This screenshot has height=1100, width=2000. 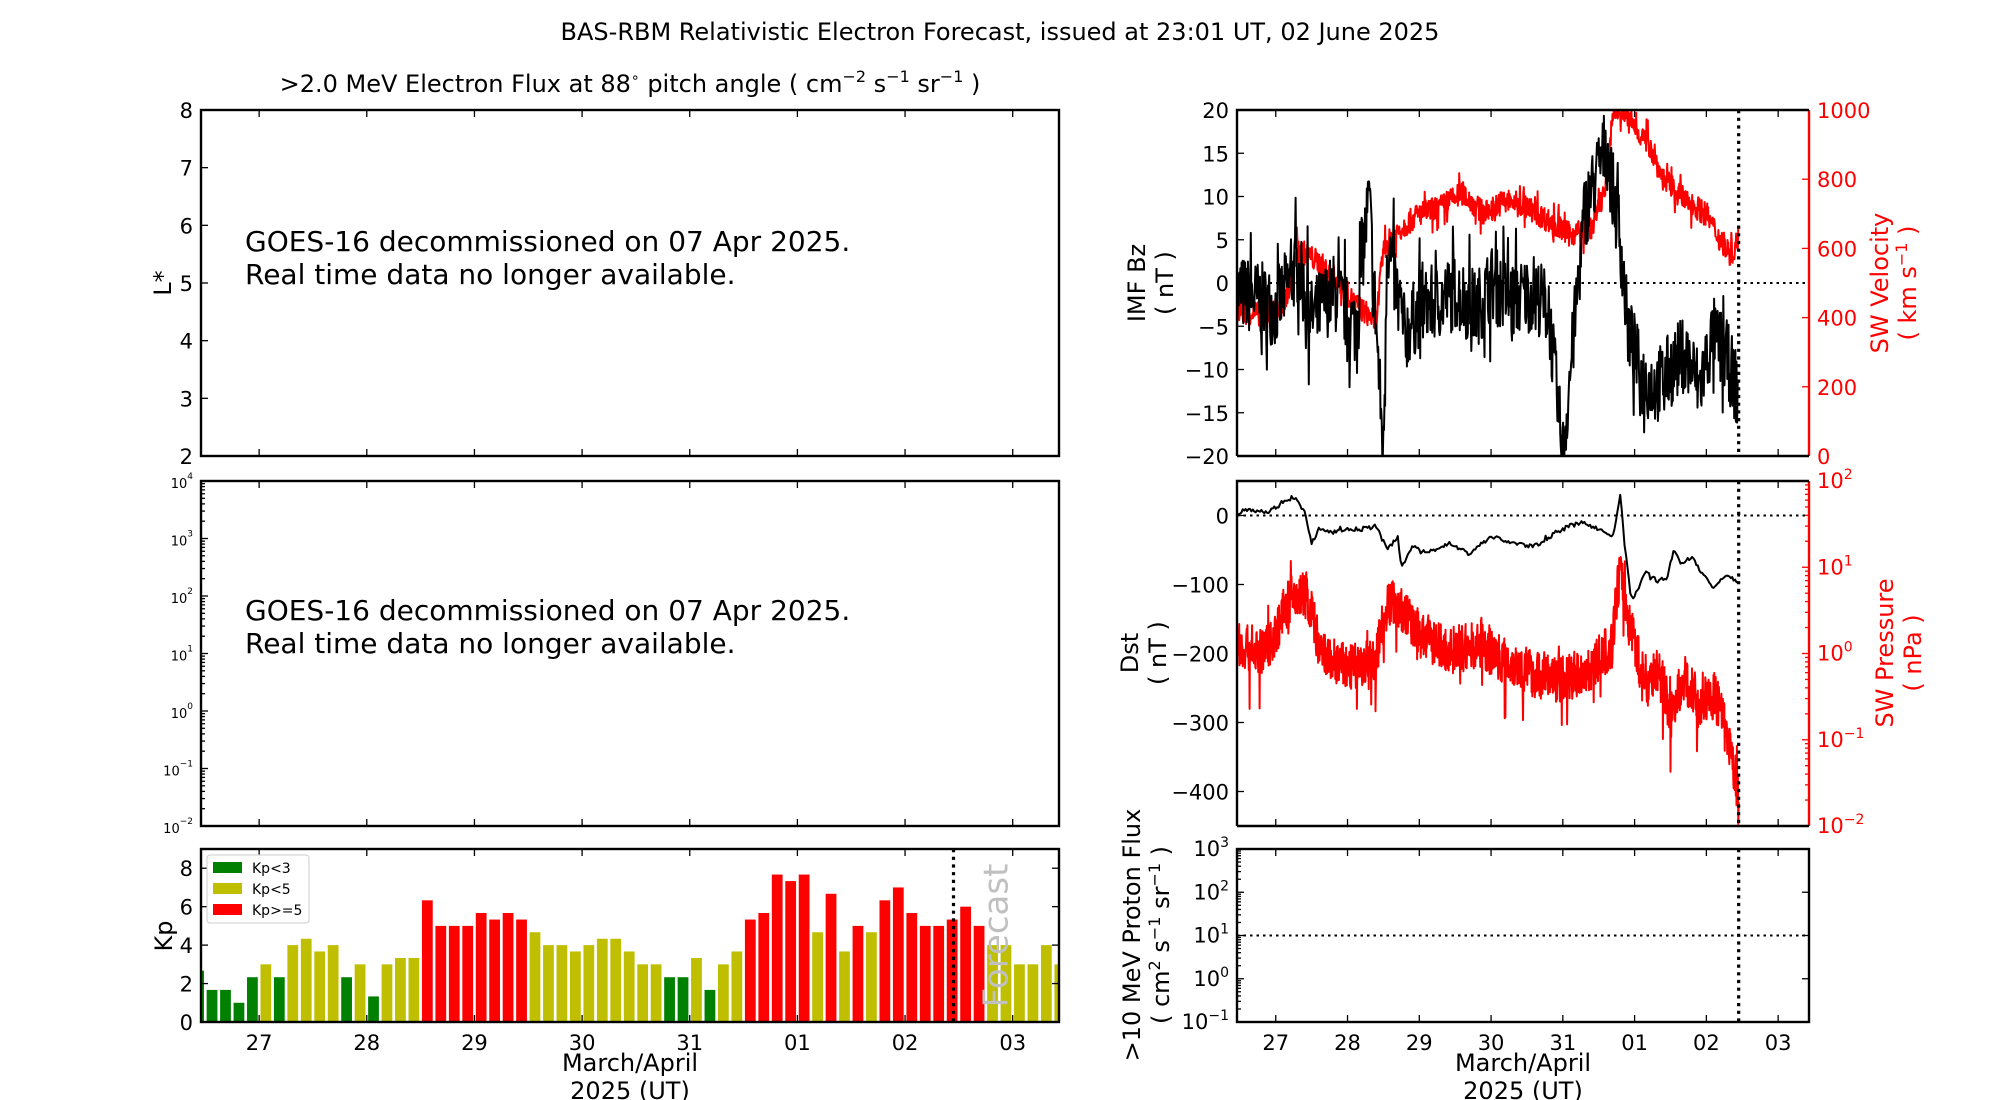 What do you see at coordinates (1215, 111) in the screenshot?
I see `imf-bz-tick-label: 20` at bounding box center [1215, 111].